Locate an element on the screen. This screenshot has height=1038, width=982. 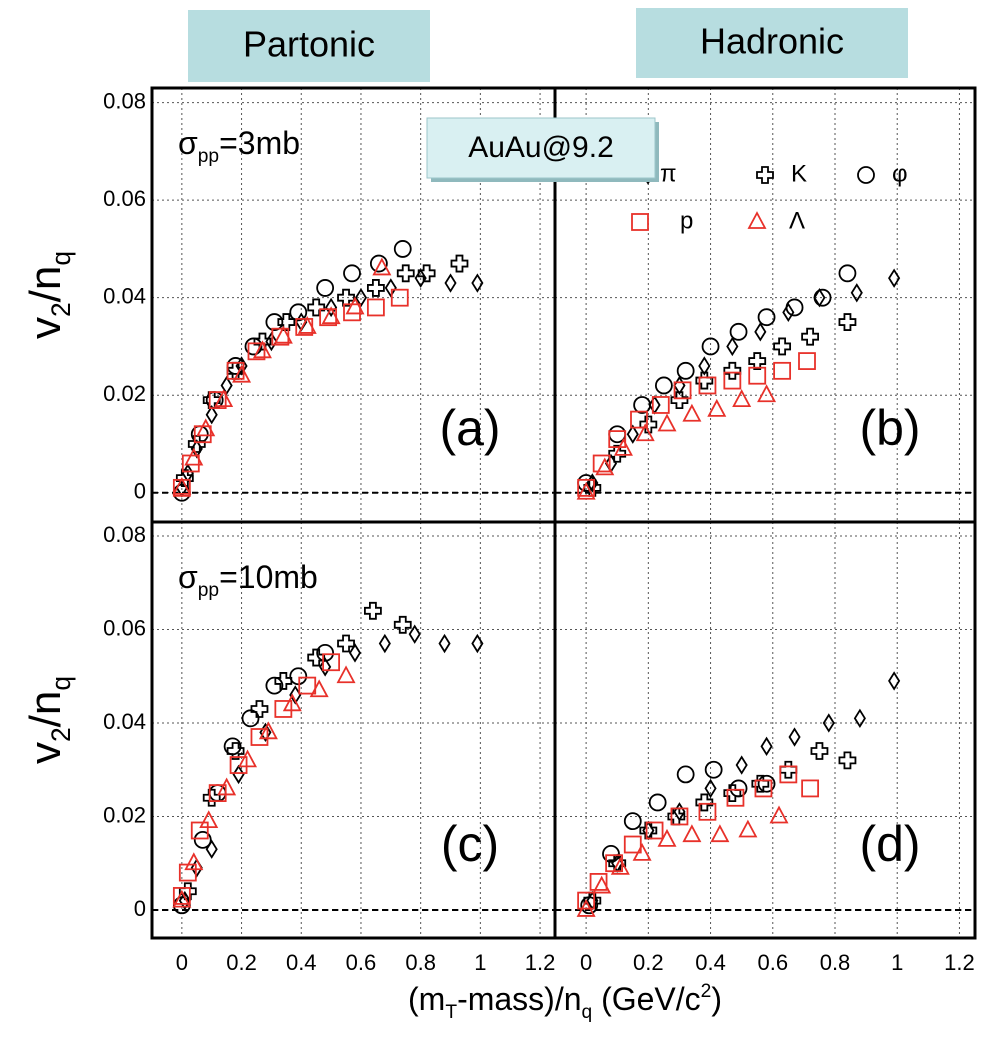
label-part: v is located at coordinates (45, 328).